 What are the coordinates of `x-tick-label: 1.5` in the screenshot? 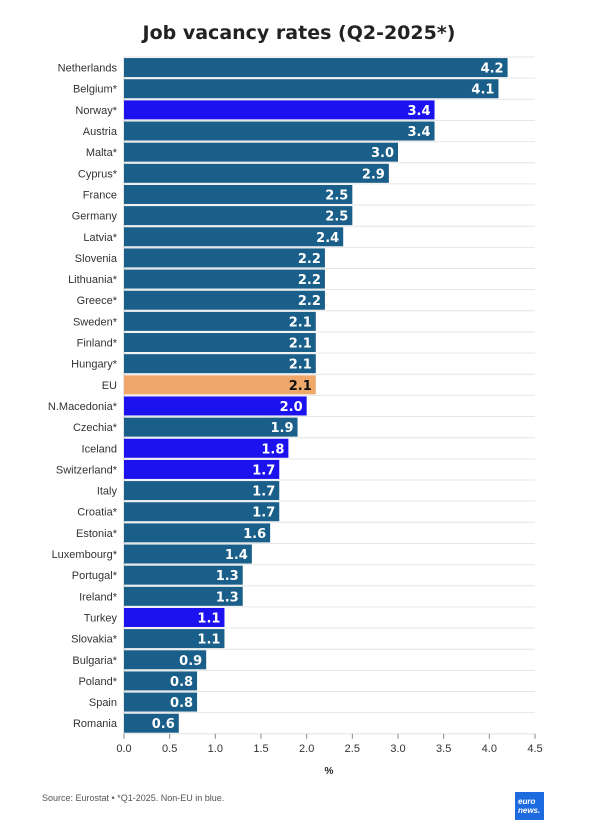 It's located at (260, 749).